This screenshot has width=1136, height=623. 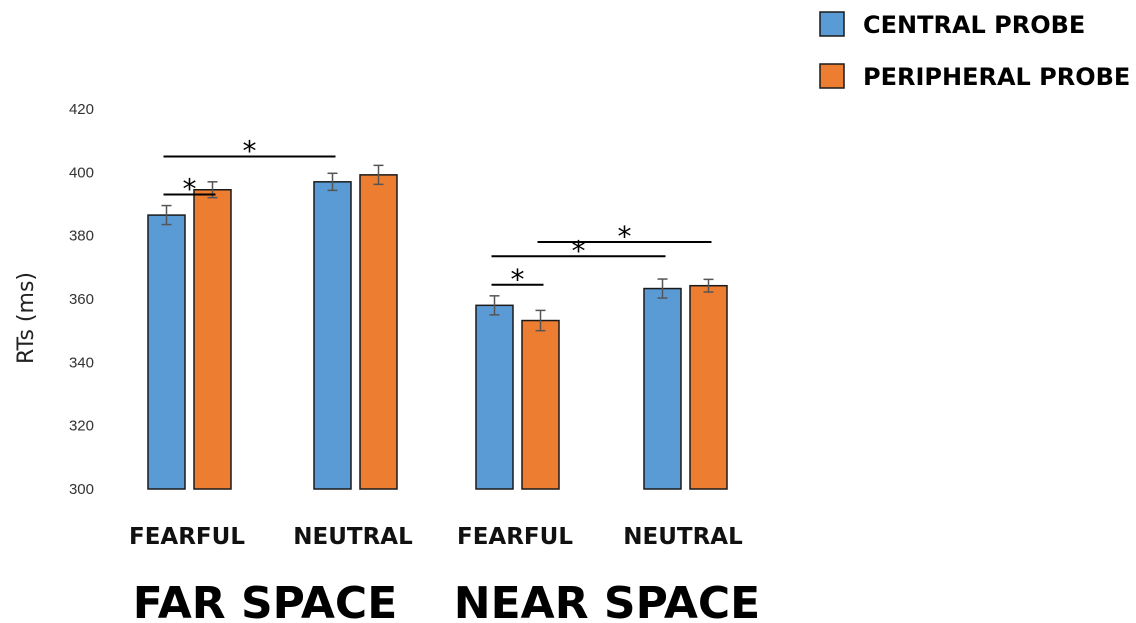 What do you see at coordinates (81, 236) in the screenshot?
I see `y-tick-label: 380` at bounding box center [81, 236].